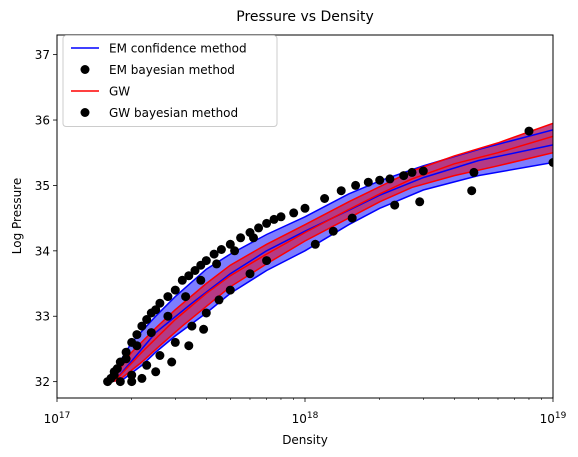 The height and width of the screenshot is (457, 578). I want to click on legend-box, so click(170, 81).